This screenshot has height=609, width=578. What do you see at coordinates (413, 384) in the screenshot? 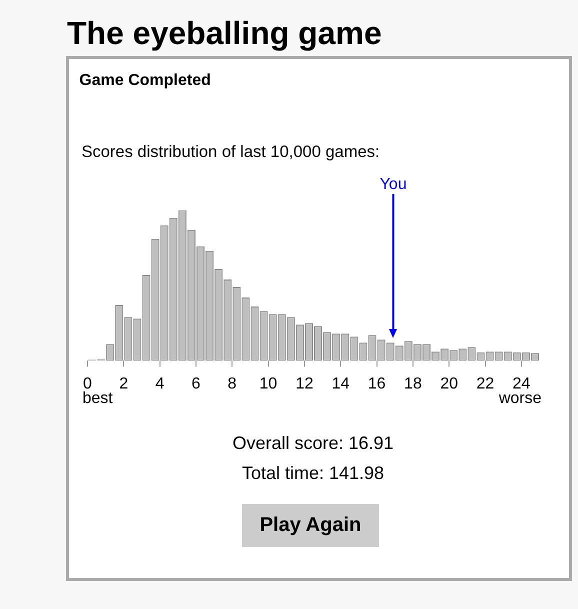
I see `x-tick-label: 18` at bounding box center [413, 384].